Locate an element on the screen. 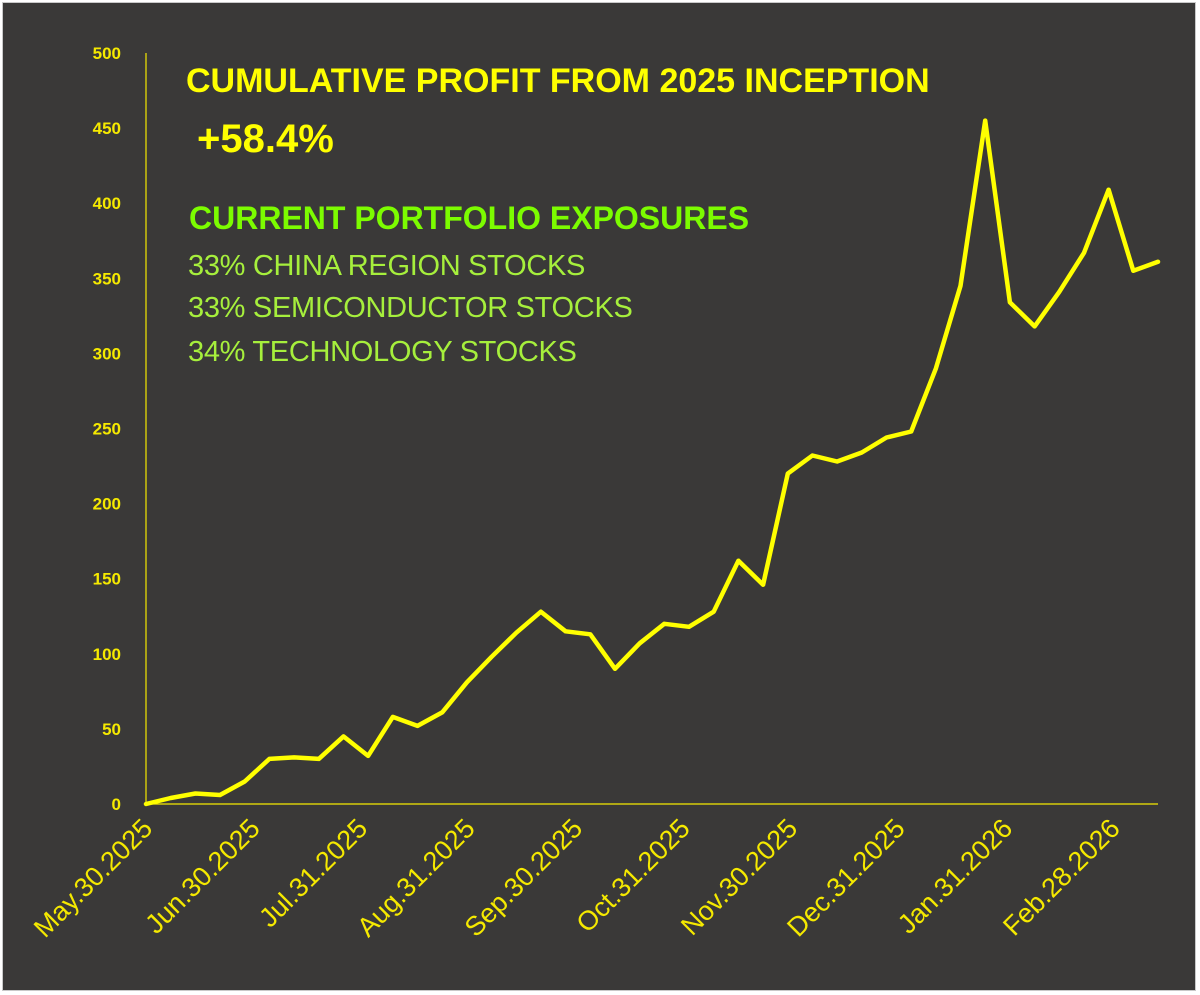 This screenshot has width=1200, height=995. x-tick-label: Jul.31.2025 is located at coordinates (313, 873).